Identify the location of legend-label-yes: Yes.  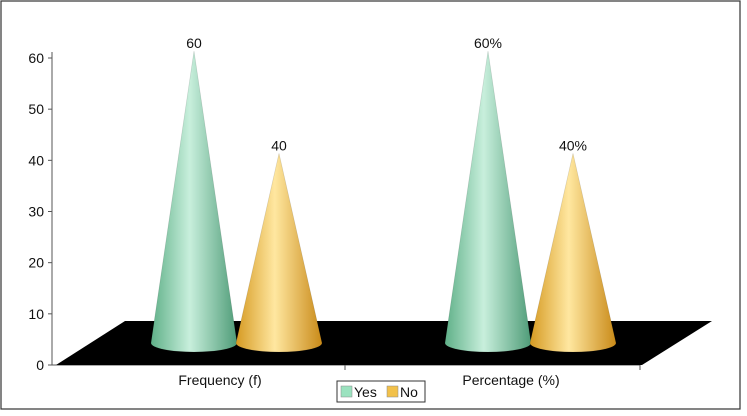
(365, 392).